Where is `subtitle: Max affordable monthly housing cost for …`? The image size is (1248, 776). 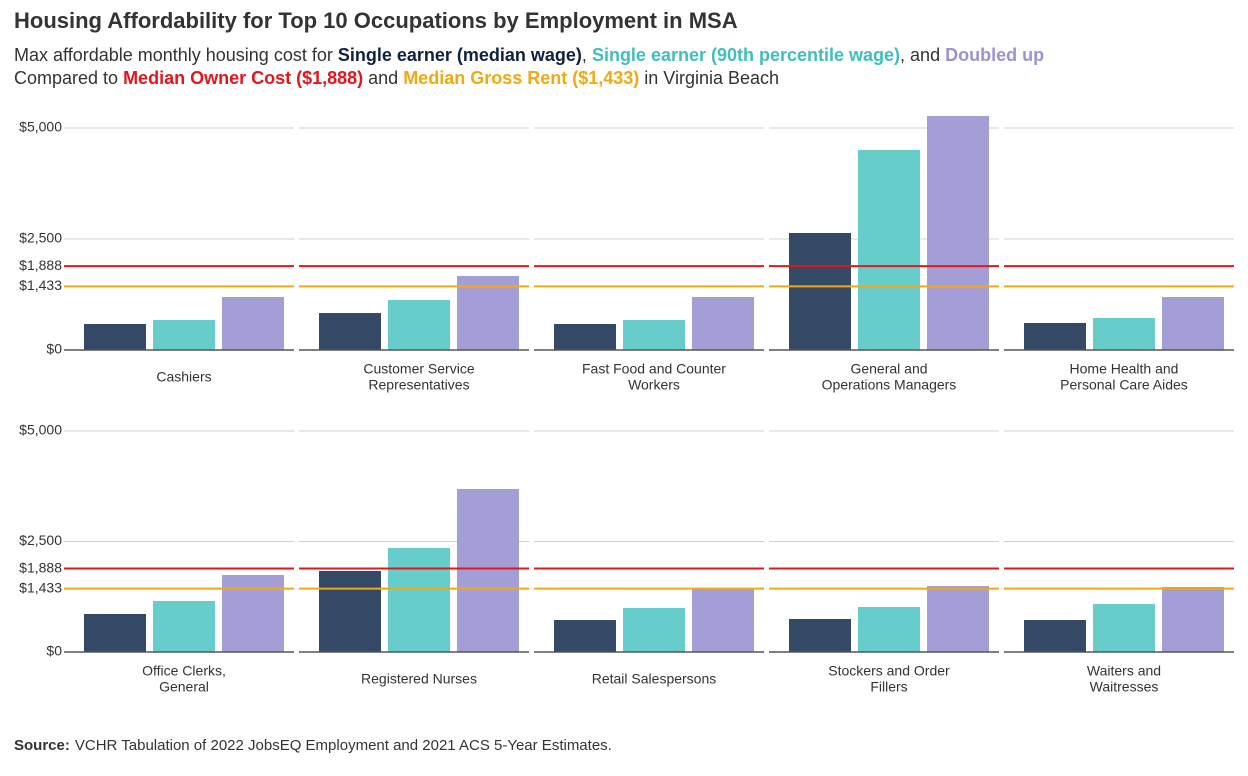 subtitle: Max affordable monthly housing cost for … is located at coordinates (529, 55).